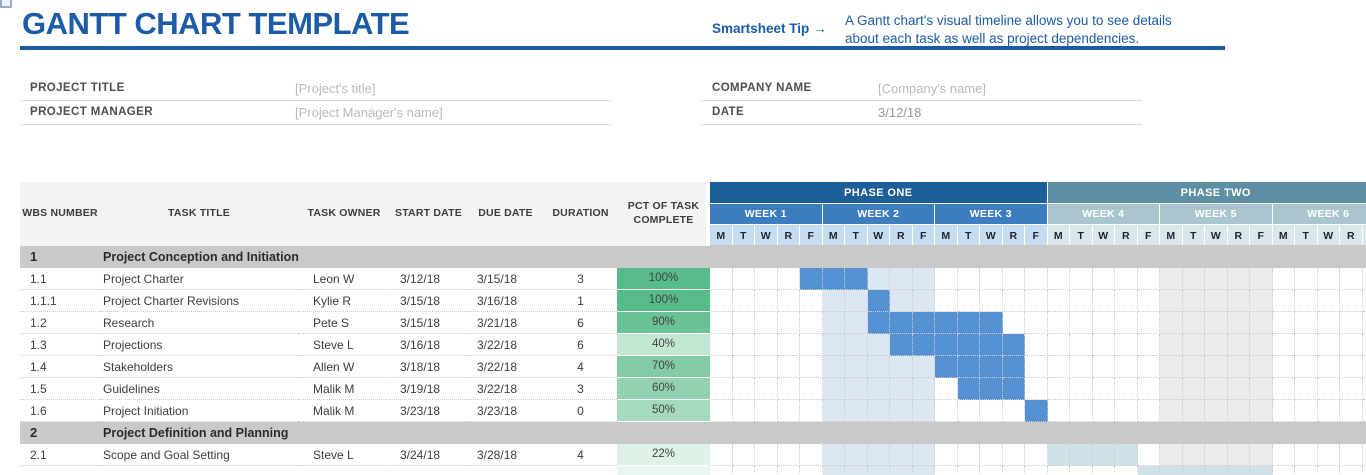  What do you see at coordinates (505, 411) in the screenshot?
I see `cell-due: 3/23/18` at bounding box center [505, 411].